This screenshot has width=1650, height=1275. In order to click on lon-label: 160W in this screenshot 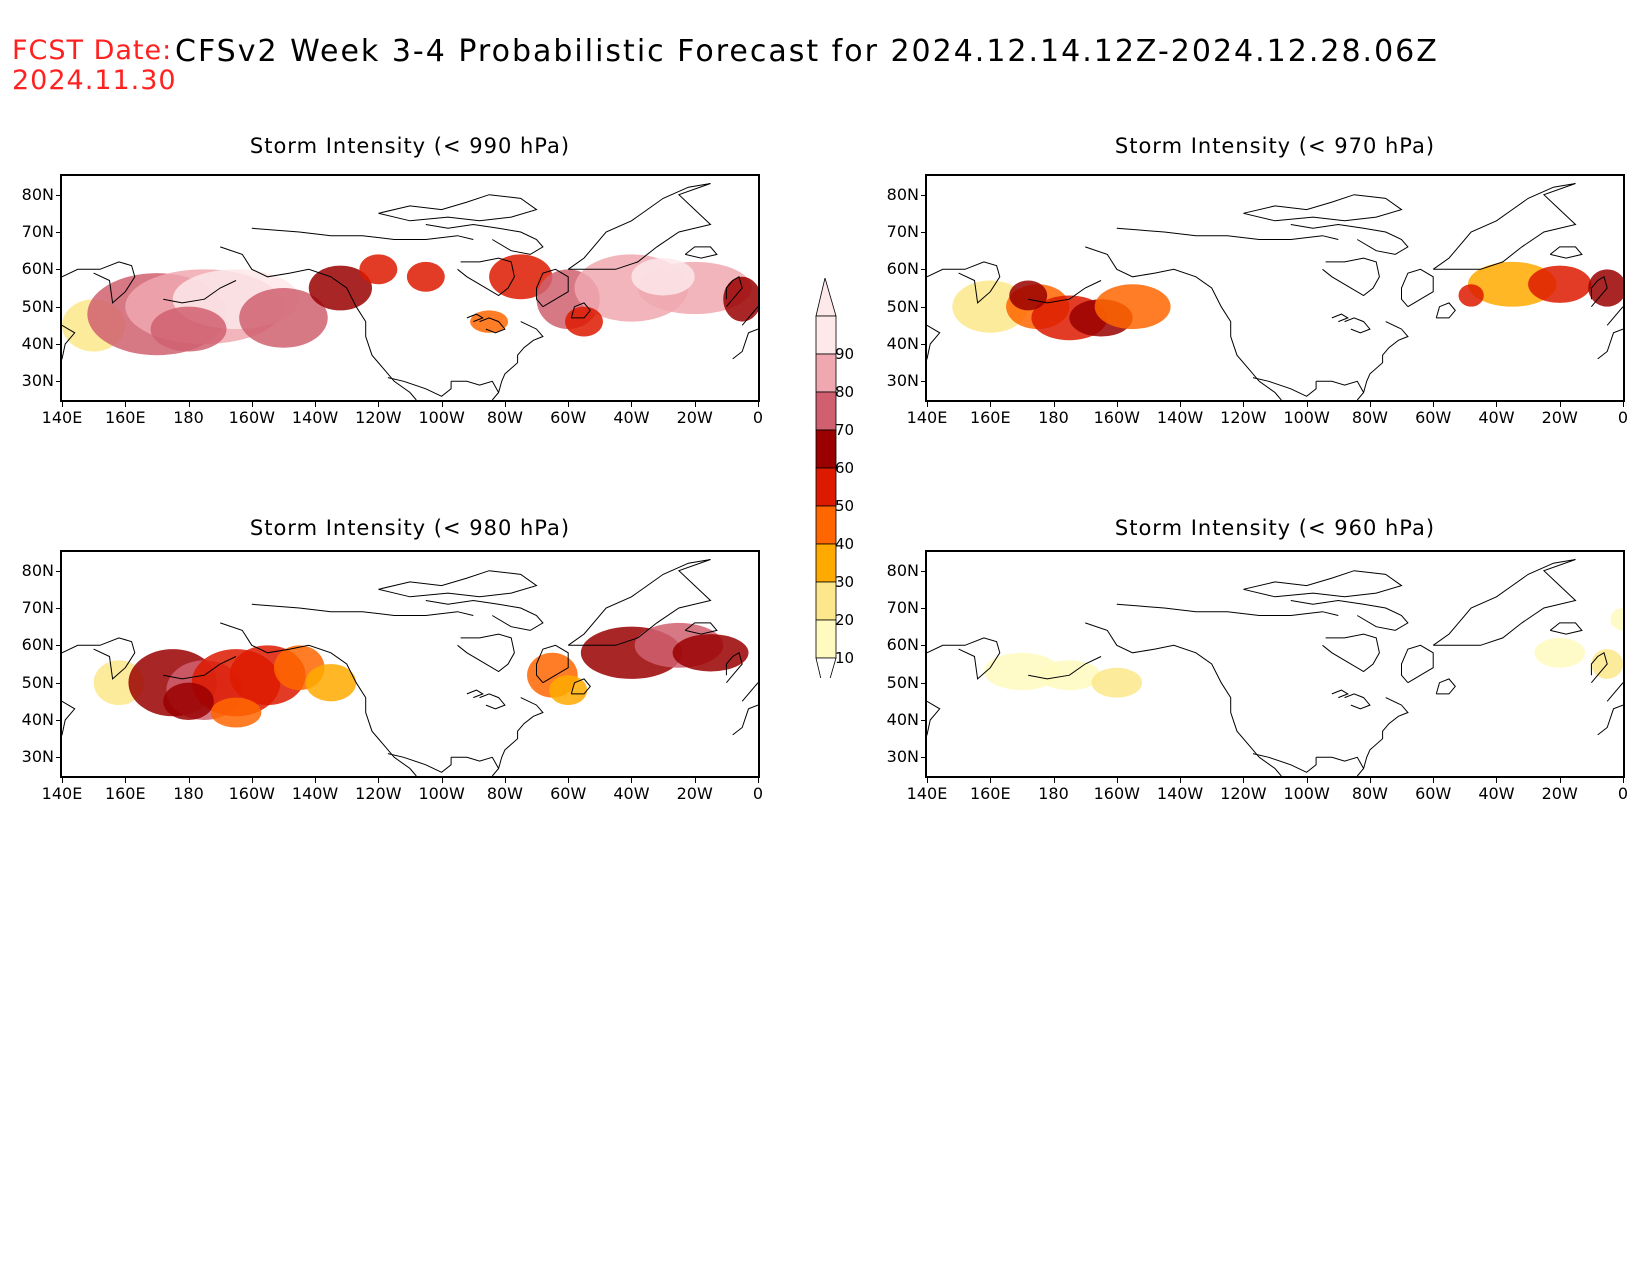, I will do `click(1116, 417)`.